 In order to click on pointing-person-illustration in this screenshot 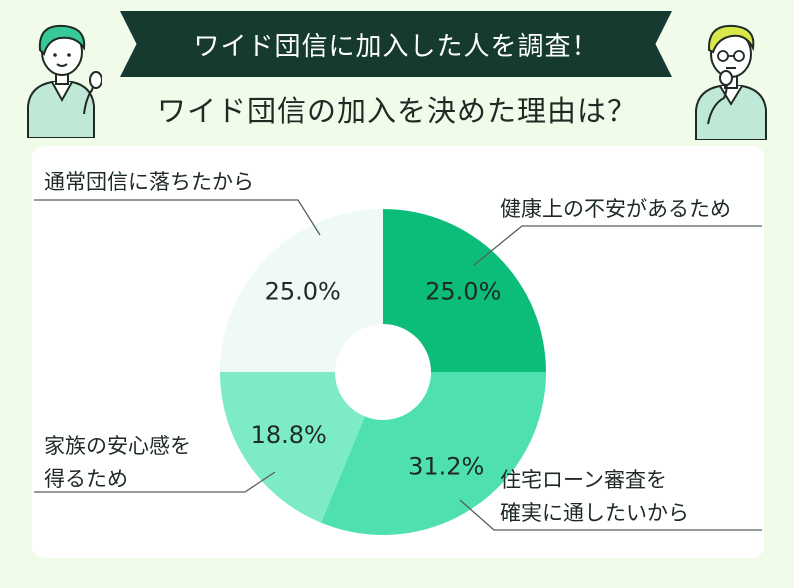, I will do `click(64, 81)`.